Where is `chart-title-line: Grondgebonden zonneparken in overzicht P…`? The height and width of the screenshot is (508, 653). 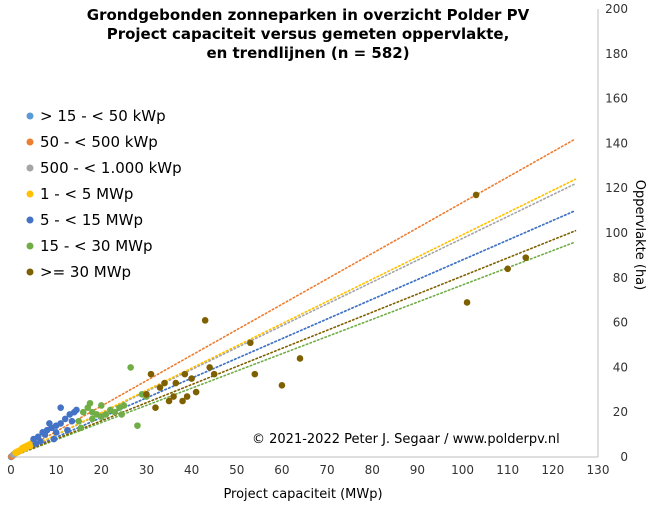
chart-title-line: Grondgebonden zonneparken in overzicht P… is located at coordinates (308, 15).